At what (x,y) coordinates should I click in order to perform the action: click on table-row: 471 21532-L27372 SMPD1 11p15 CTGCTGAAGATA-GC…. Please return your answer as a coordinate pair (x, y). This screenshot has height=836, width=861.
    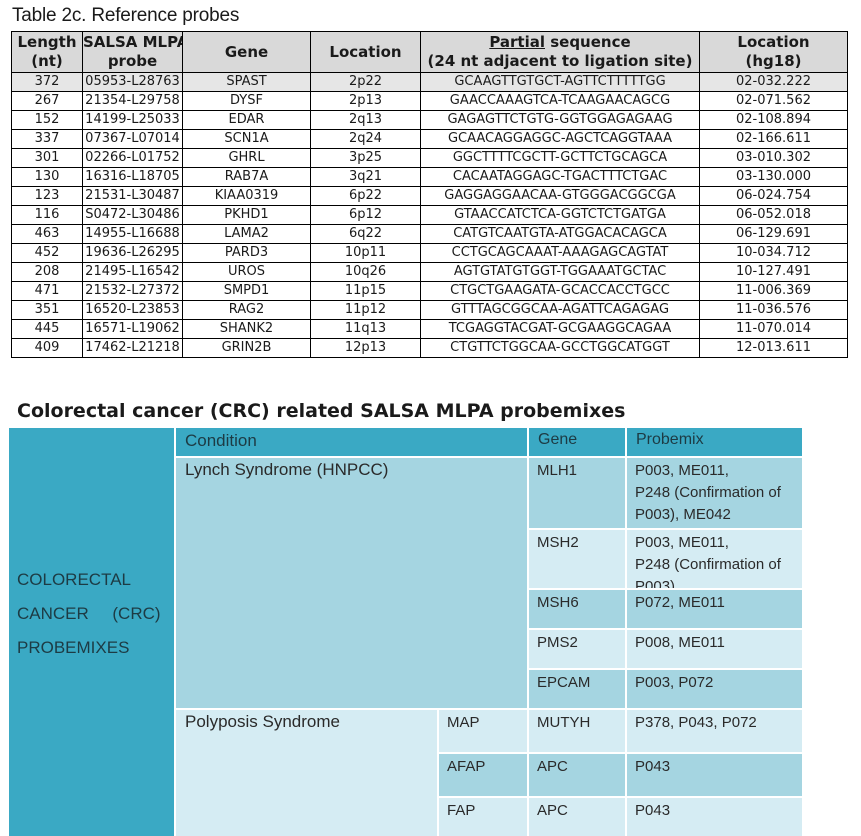
    Looking at the image, I should click on (429, 291).